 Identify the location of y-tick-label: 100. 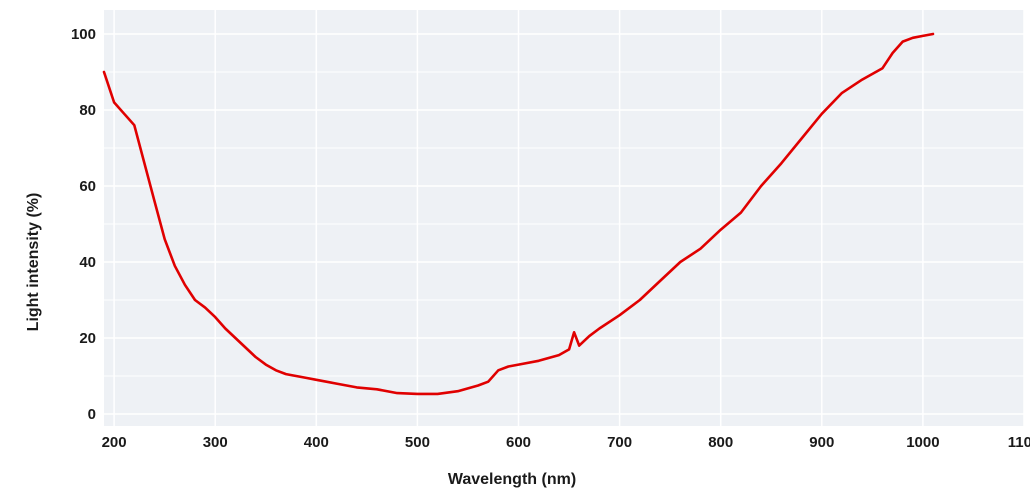
(83, 34).